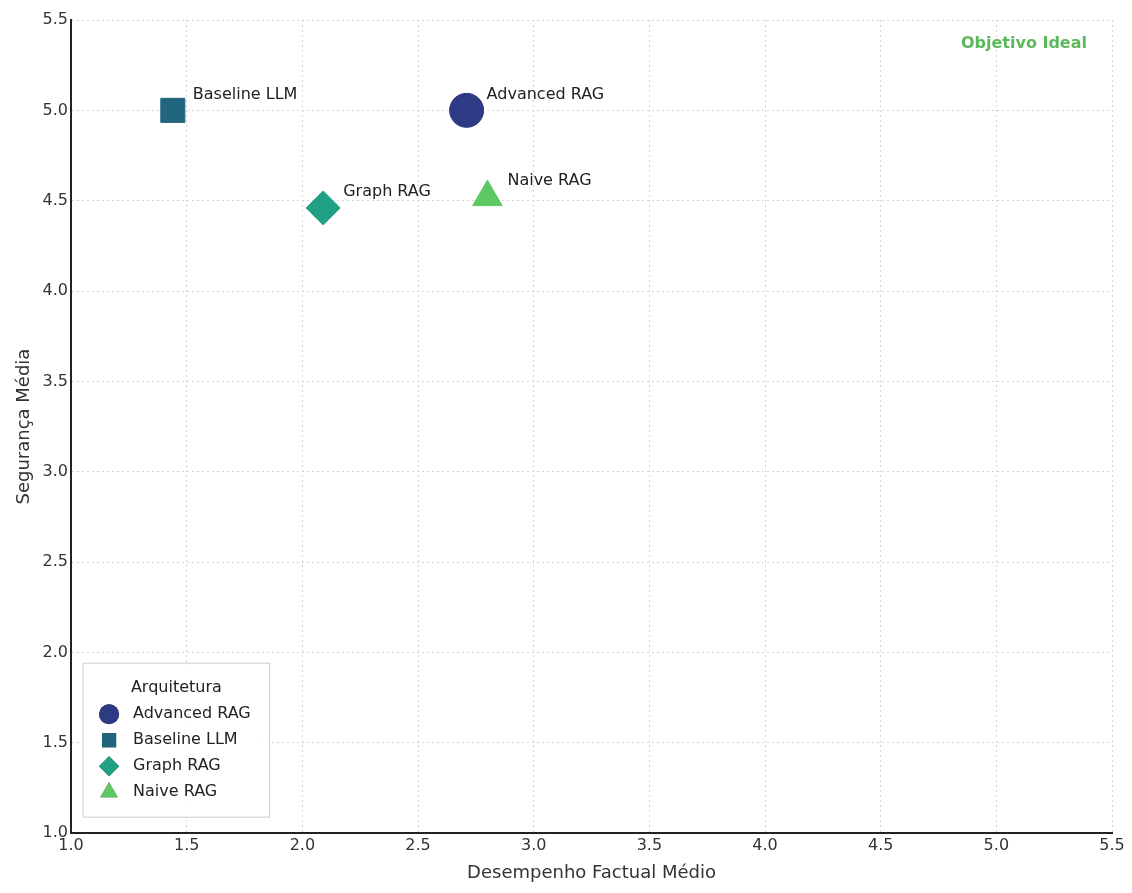  Describe the element at coordinates (1112, 844) in the screenshot. I see `x-tick-label: 5.5` at that location.